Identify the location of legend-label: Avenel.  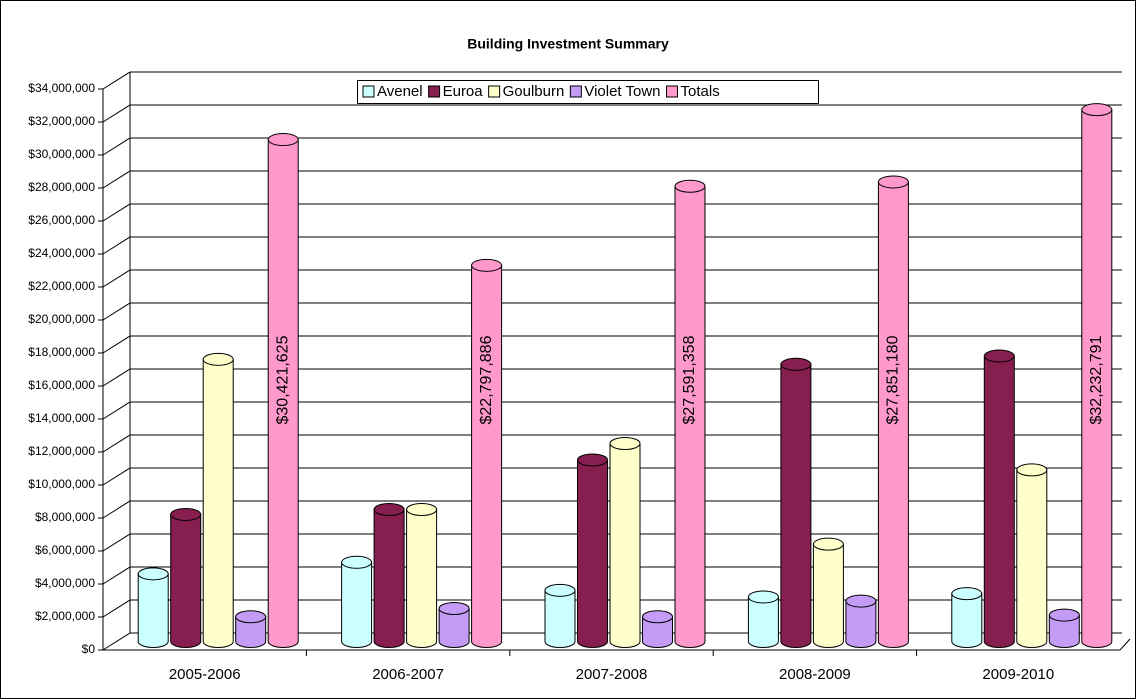
(400, 91).